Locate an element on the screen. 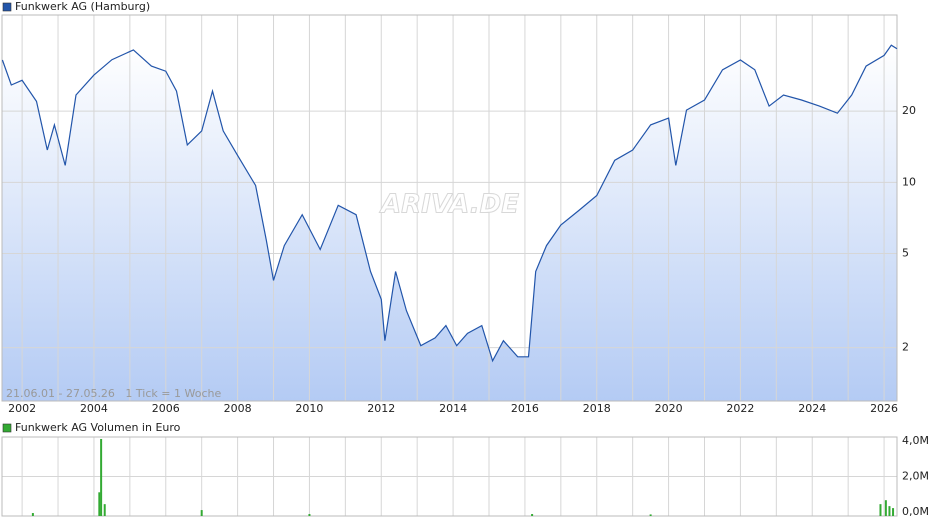 The width and height of the screenshot is (940, 526). x-tick-label: 2012 is located at coordinates (381, 408).